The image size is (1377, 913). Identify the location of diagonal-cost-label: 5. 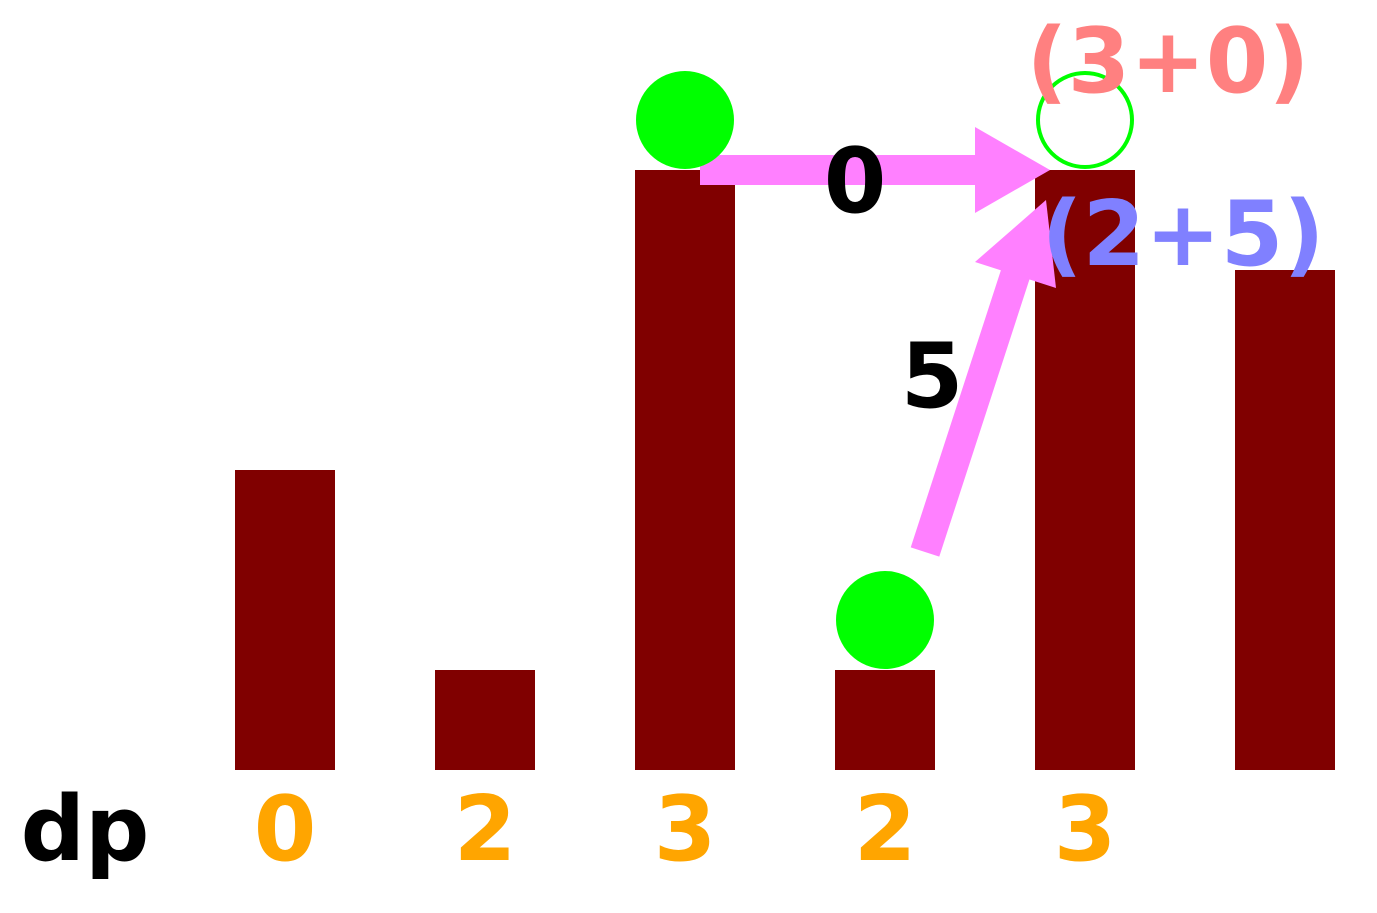
(932, 376).